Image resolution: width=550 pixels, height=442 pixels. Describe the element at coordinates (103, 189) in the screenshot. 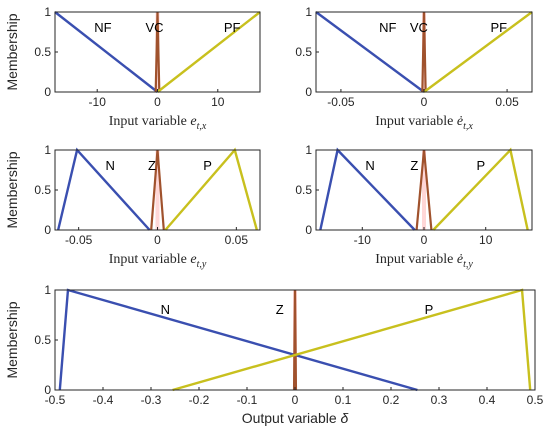

I see `series-line-n` at that location.